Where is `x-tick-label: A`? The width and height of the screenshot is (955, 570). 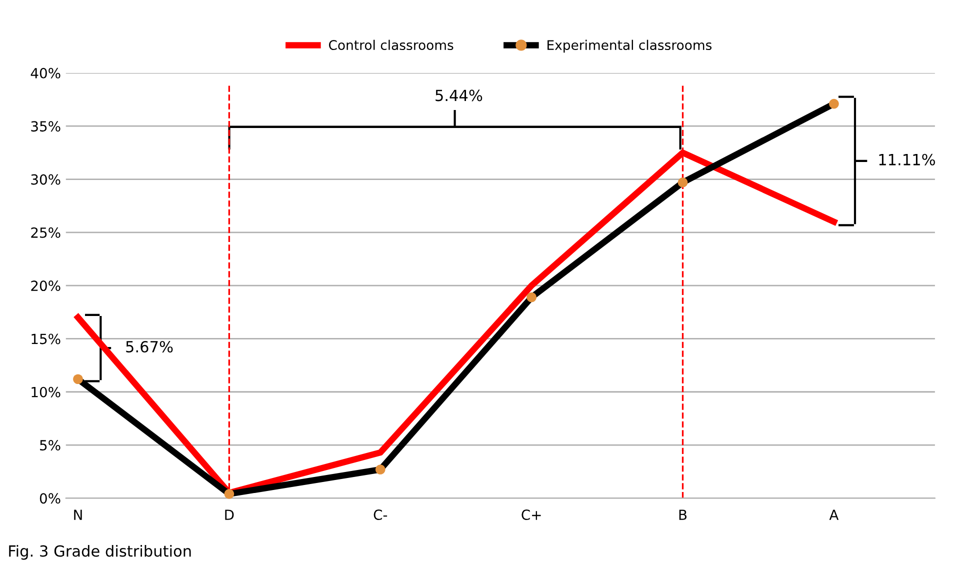
x-tick-label: A is located at coordinates (834, 515).